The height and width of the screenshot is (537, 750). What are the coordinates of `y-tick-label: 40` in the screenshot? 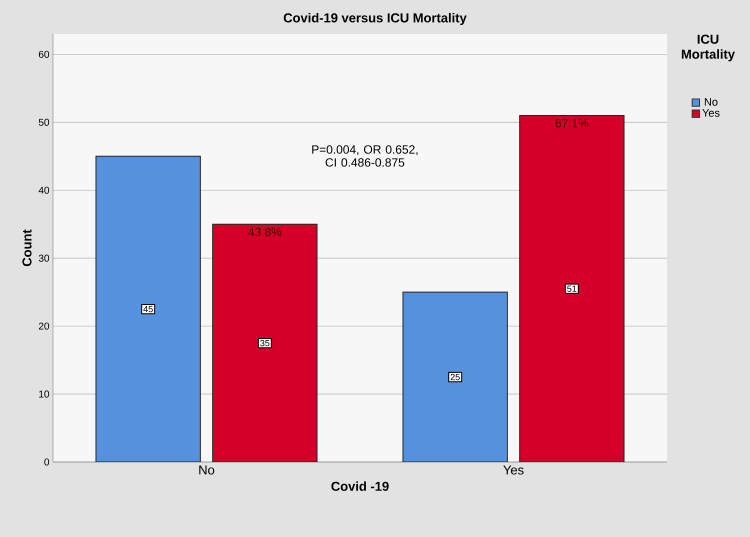 It's located at (44, 190).